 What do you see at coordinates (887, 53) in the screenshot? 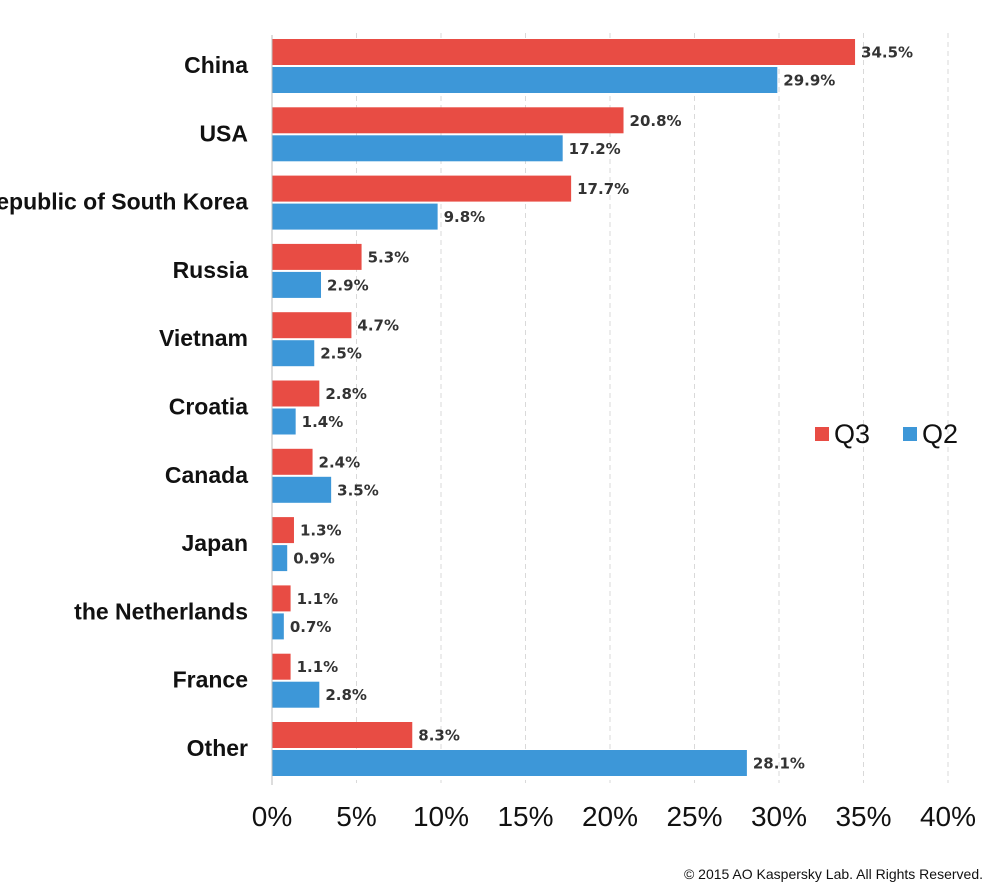
I see `value-label: 34.5%` at bounding box center [887, 53].